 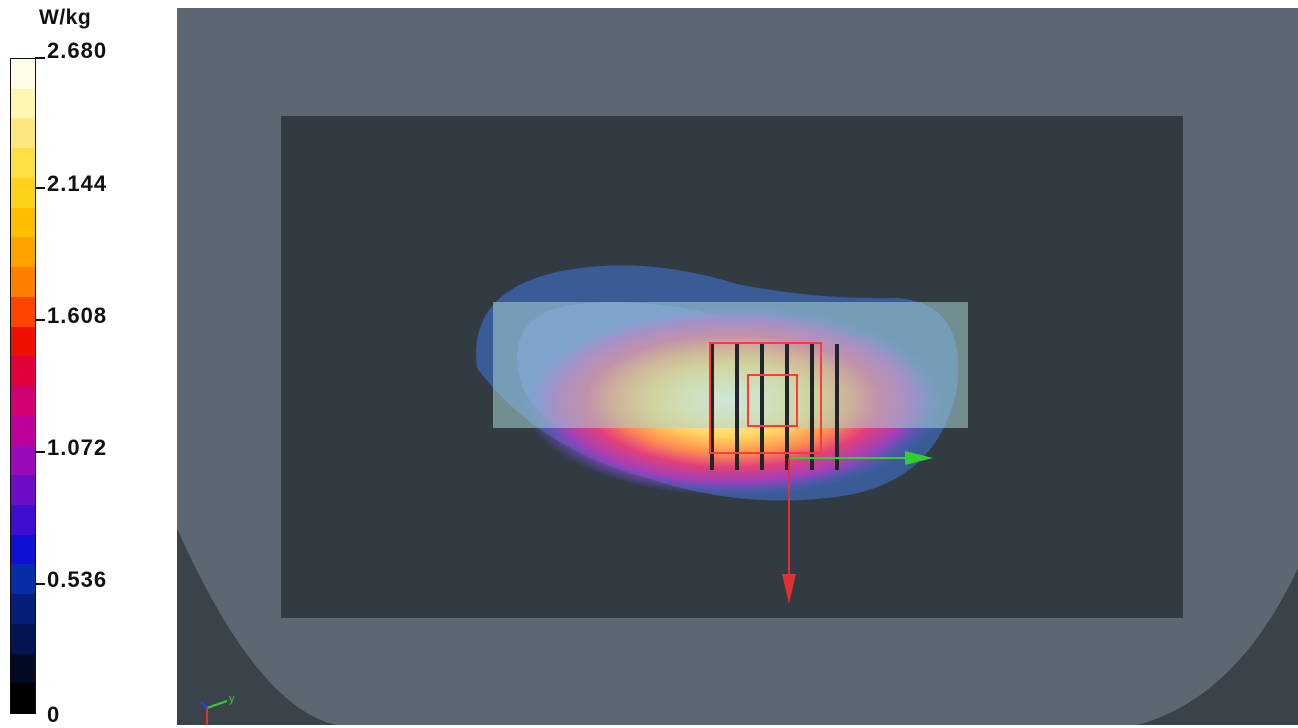 What do you see at coordinates (77, 183) in the screenshot?
I see `legend-label: 2.144` at bounding box center [77, 183].